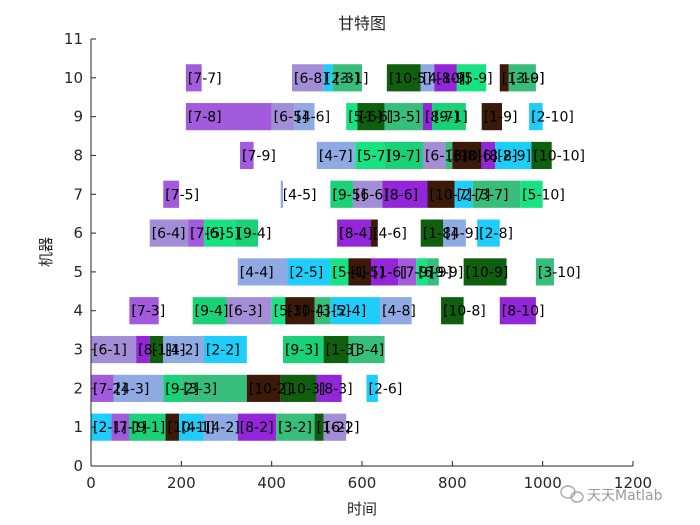 The image size is (700, 525). Describe the element at coordinates (572, 494) in the screenshot. I see `wechat-icon` at that location.